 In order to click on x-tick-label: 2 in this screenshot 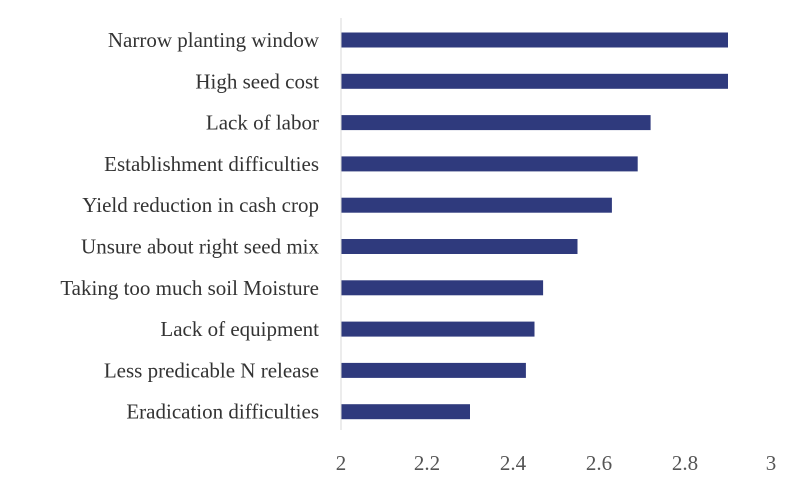, I will do `click(341, 463)`.